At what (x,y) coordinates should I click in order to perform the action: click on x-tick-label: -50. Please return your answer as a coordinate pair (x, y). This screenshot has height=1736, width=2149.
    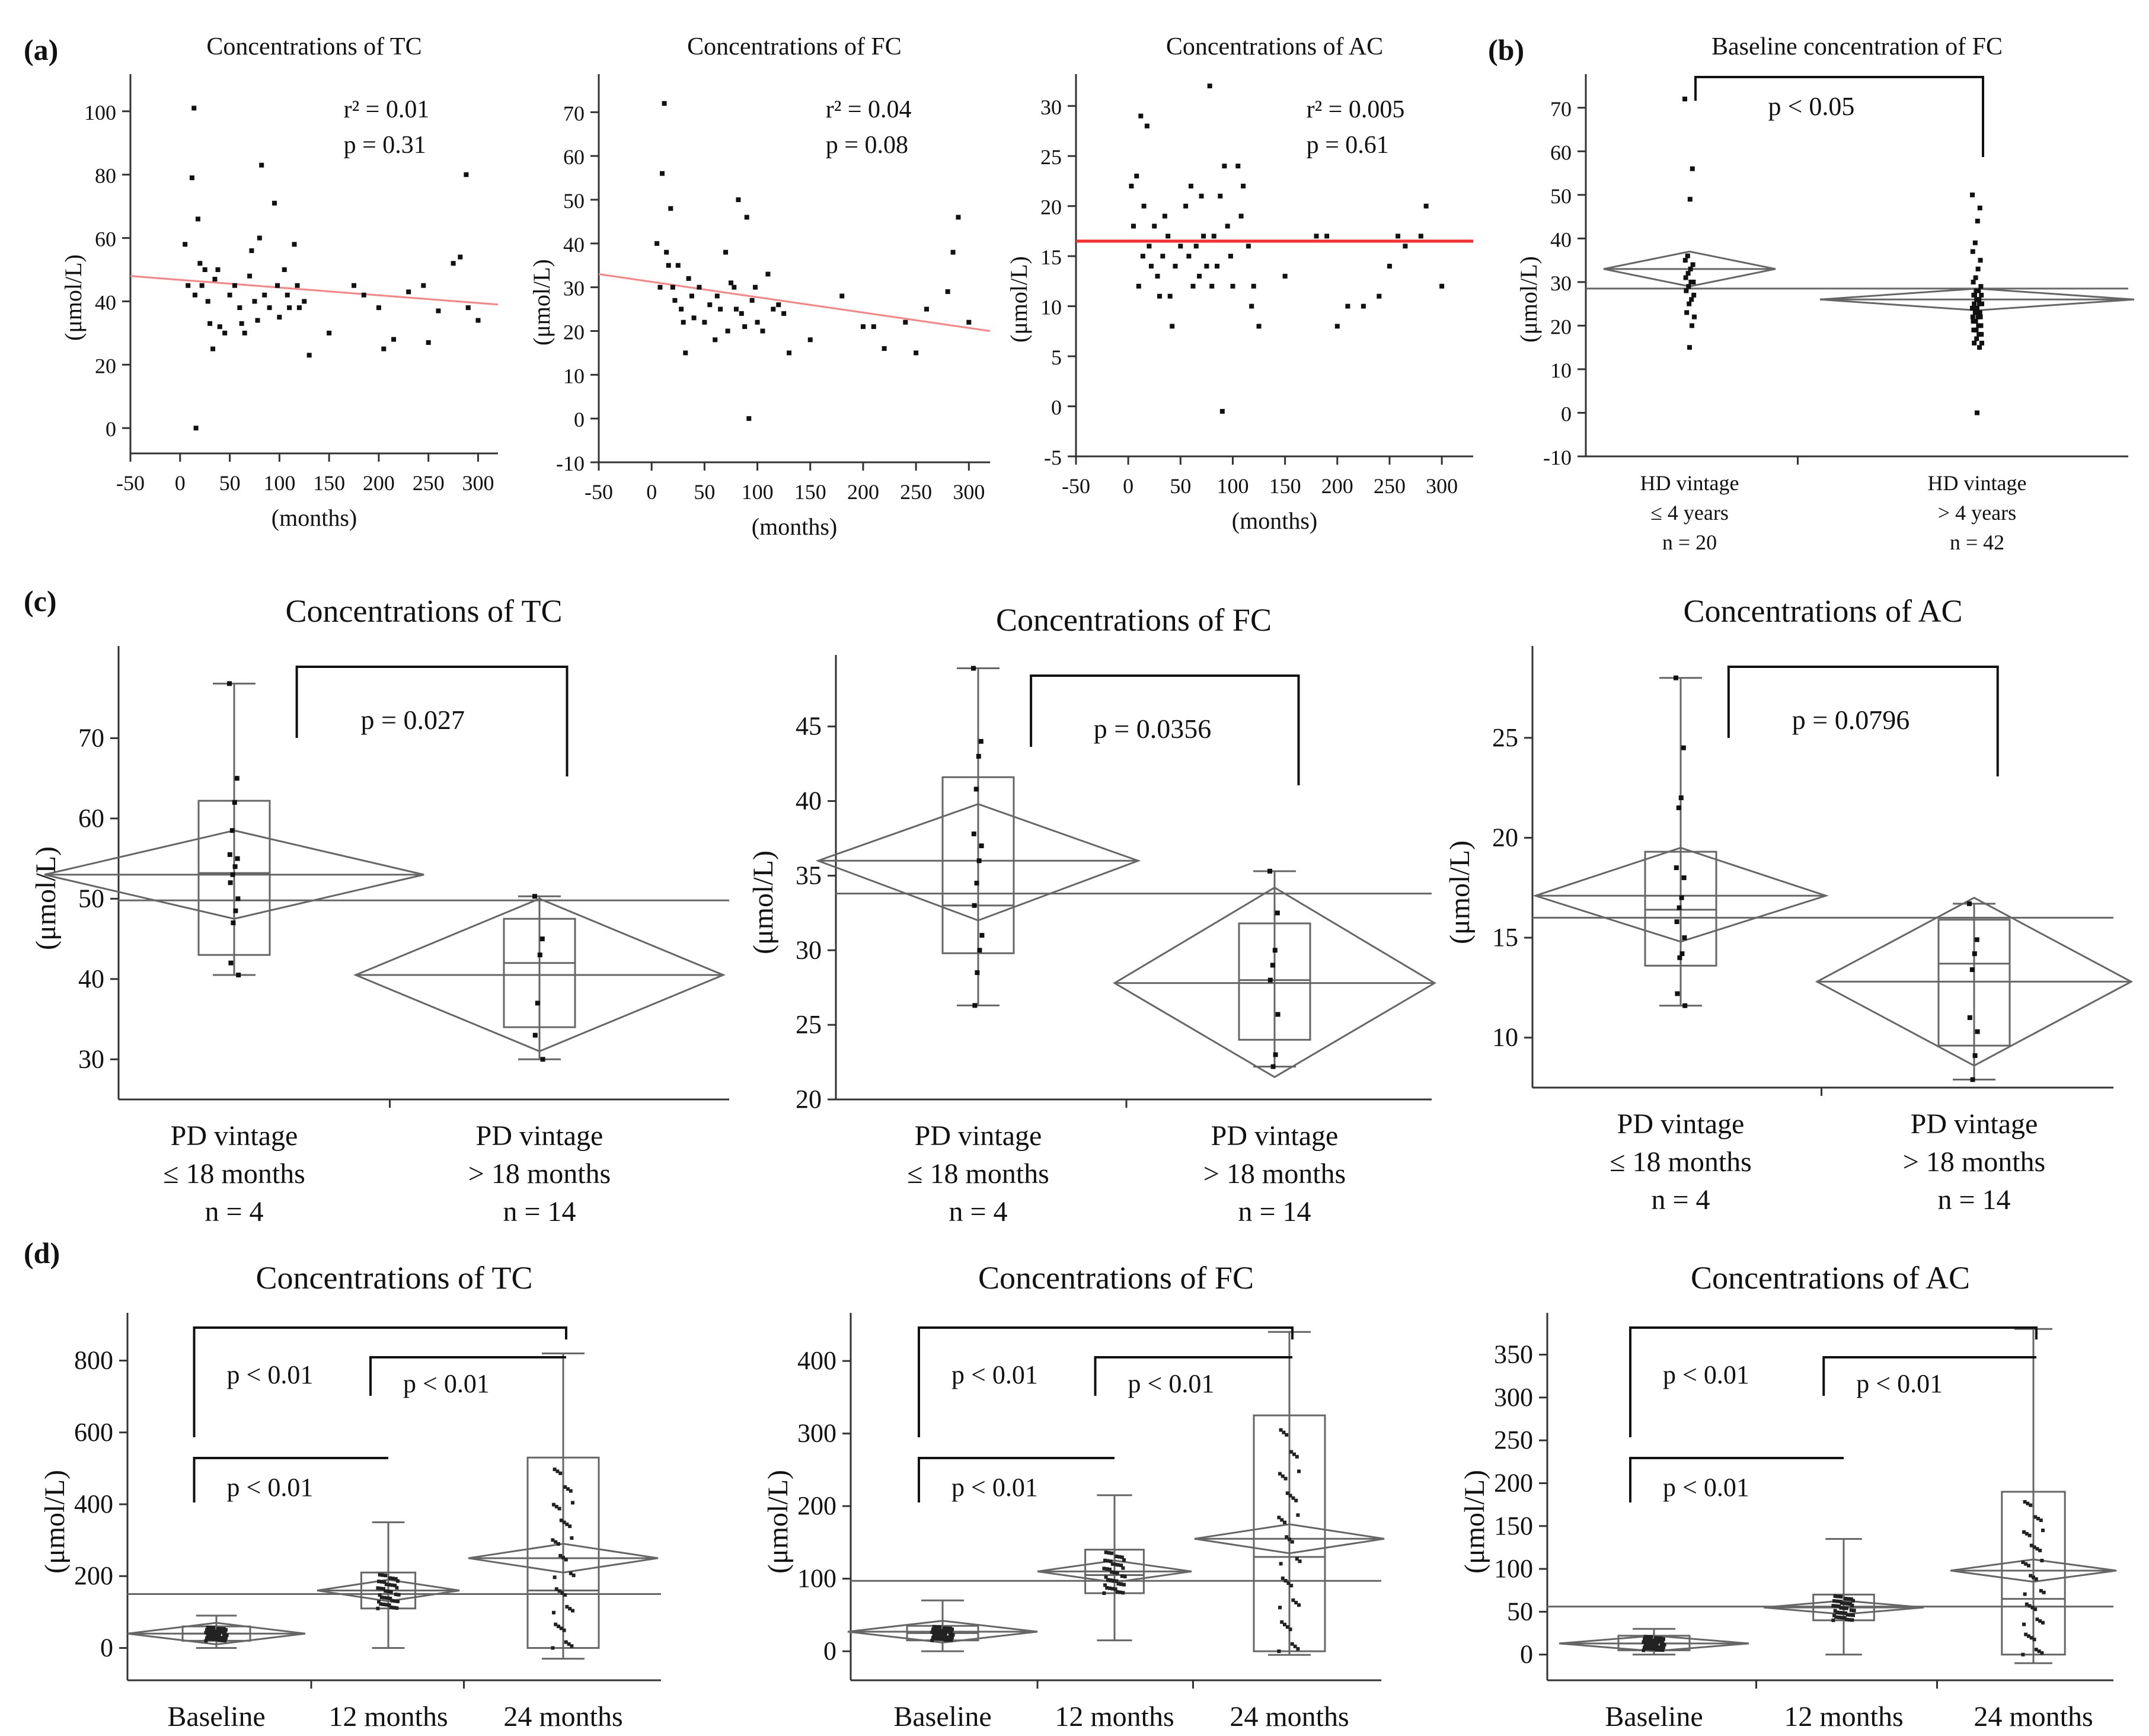
    Looking at the image, I should click on (130, 483).